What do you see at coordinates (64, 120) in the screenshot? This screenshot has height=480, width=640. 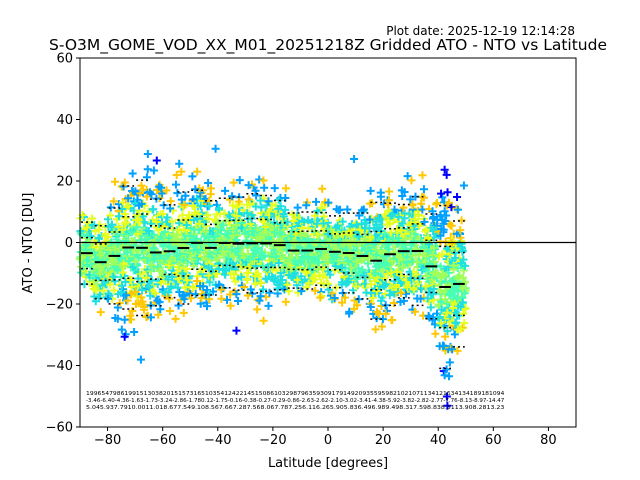 I see `y-tick-label: 40` at bounding box center [64, 120].